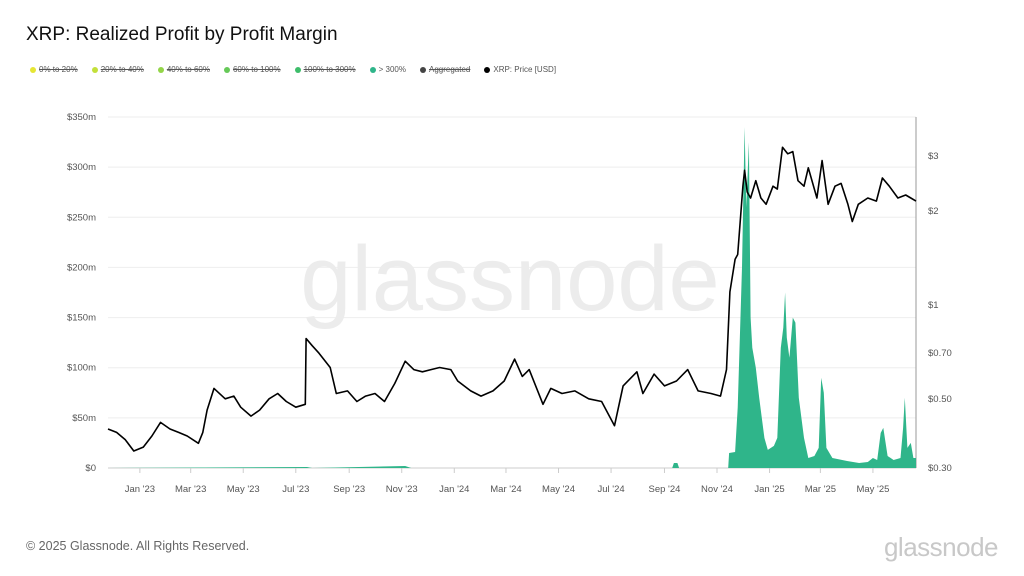  What do you see at coordinates (940, 399) in the screenshot?
I see `y-right-tick-label: $0.50` at bounding box center [940, 399].